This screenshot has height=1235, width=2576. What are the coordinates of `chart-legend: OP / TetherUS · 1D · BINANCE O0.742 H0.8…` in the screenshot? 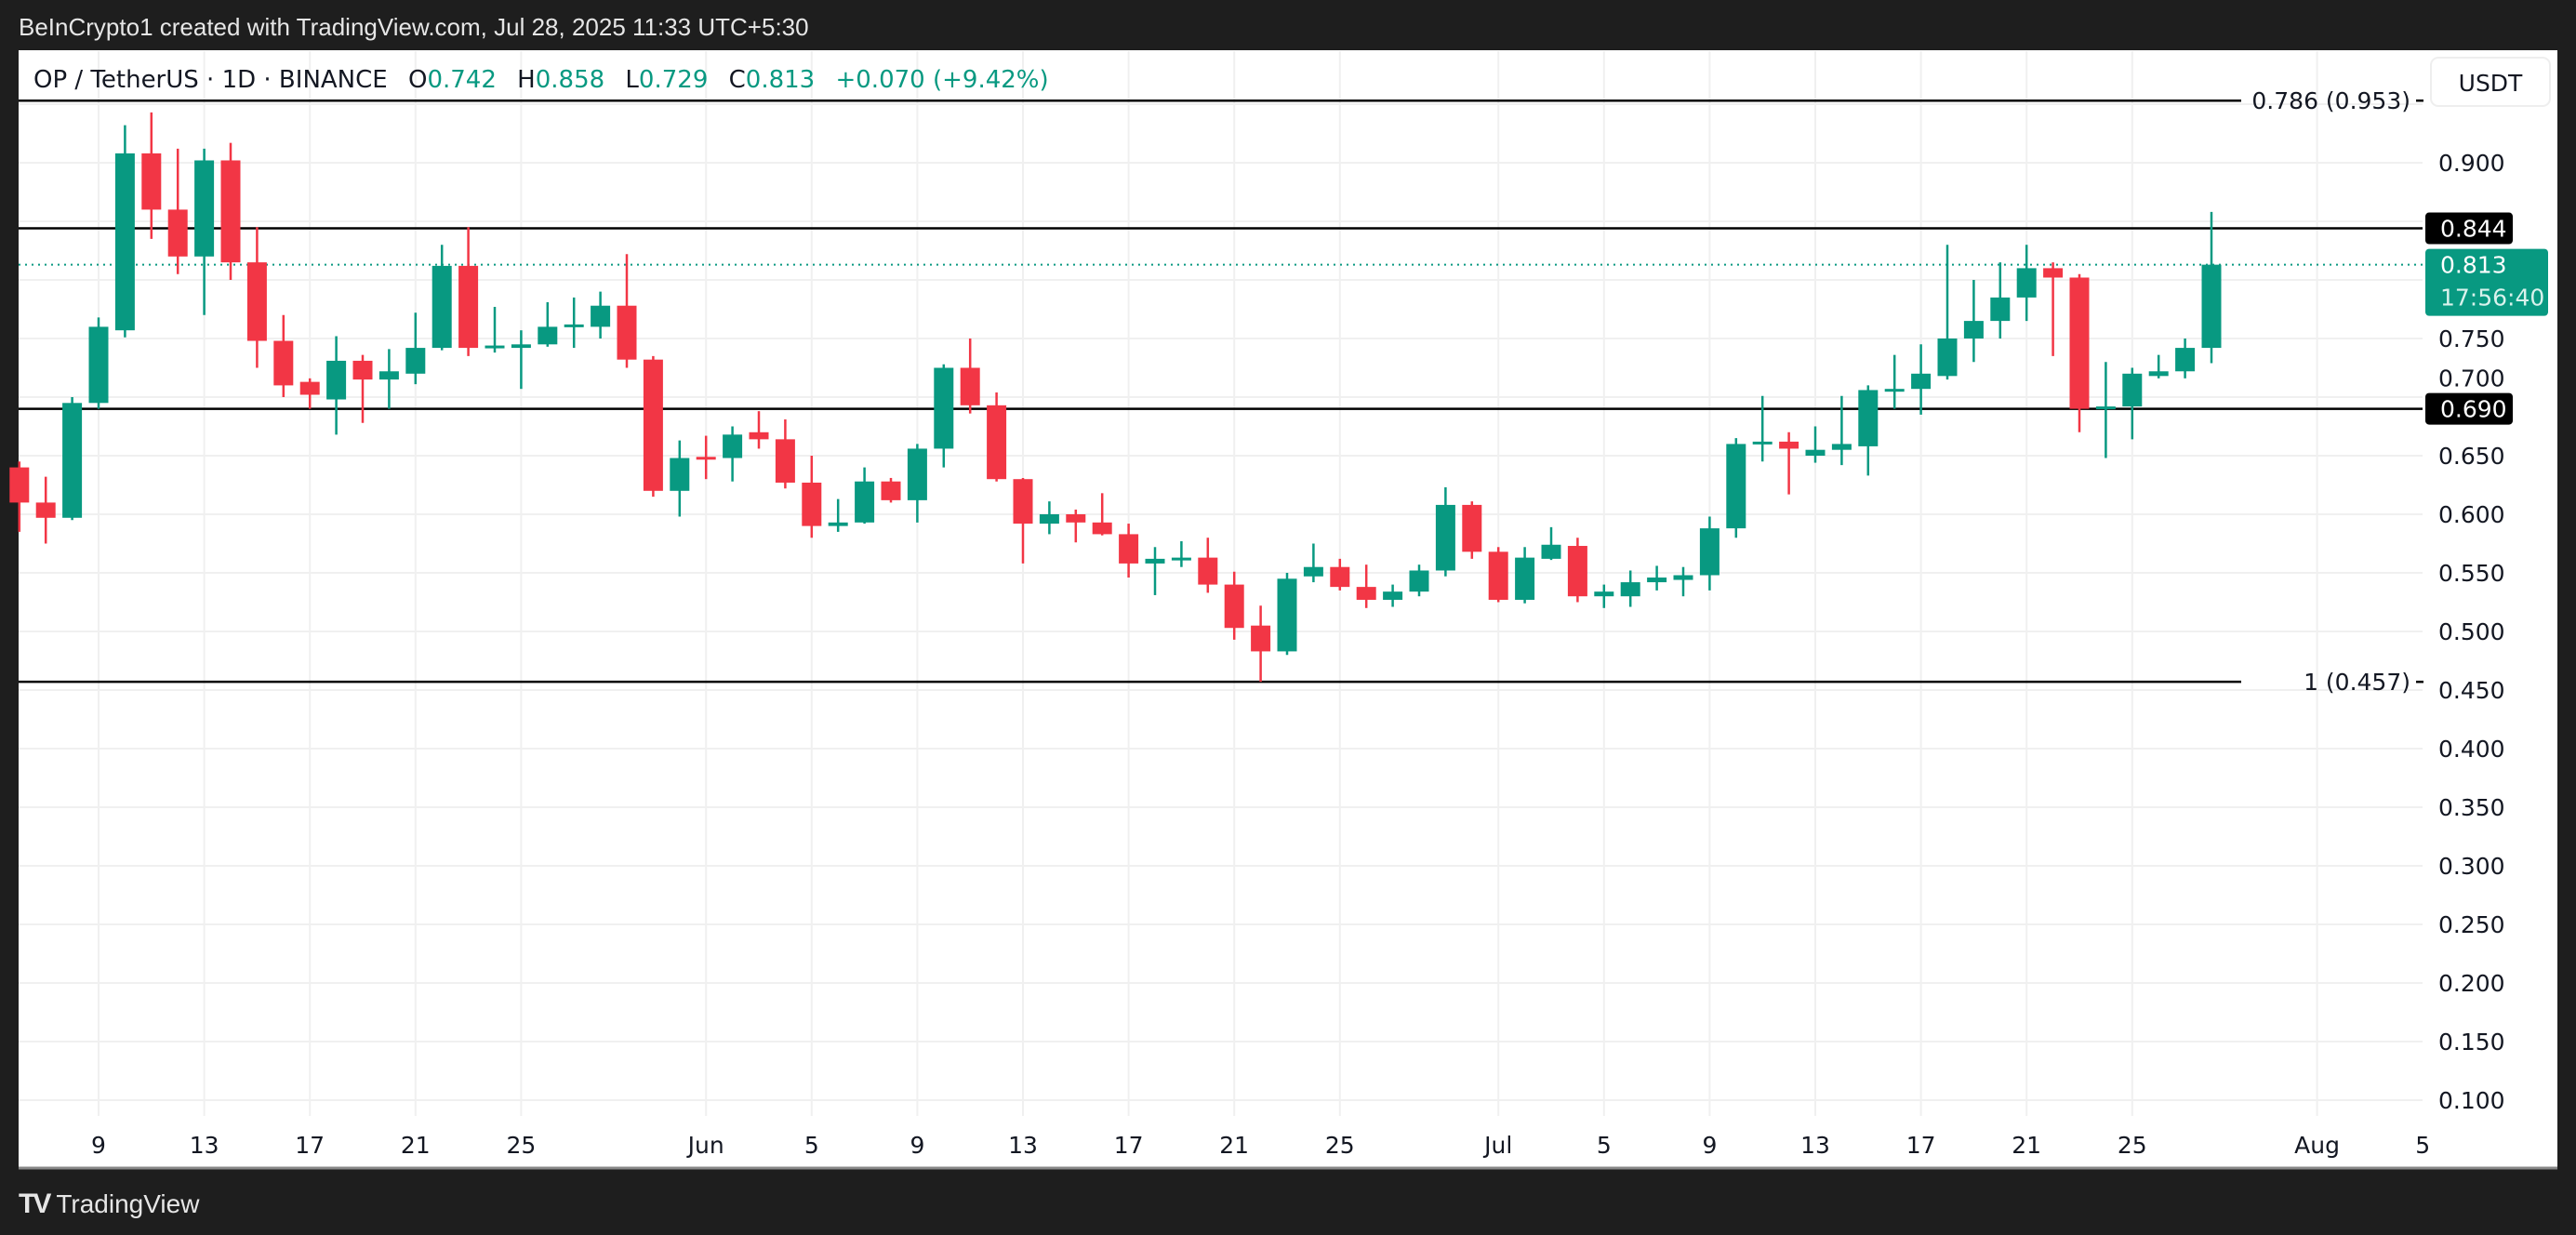 It's located at (541, 80).